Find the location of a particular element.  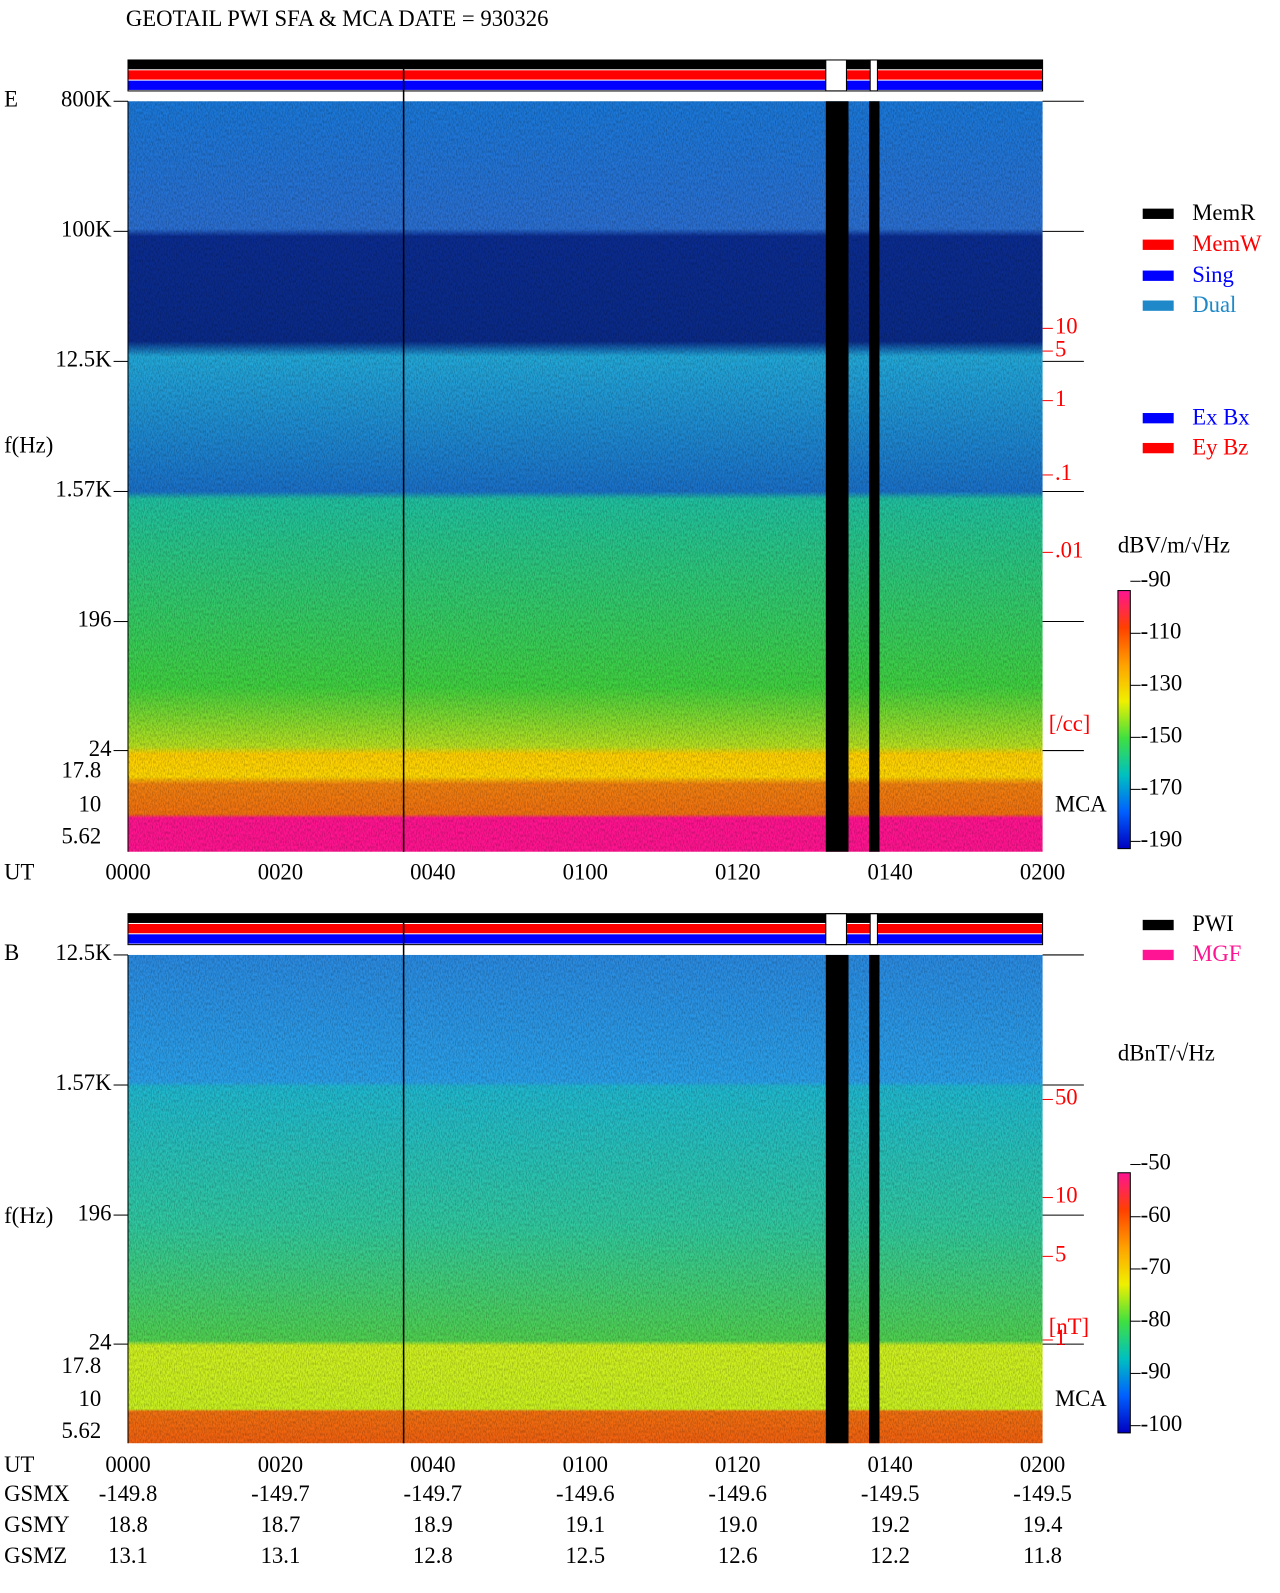

colorbar-tick-label: -150 is located at coordinates (1162, 735).